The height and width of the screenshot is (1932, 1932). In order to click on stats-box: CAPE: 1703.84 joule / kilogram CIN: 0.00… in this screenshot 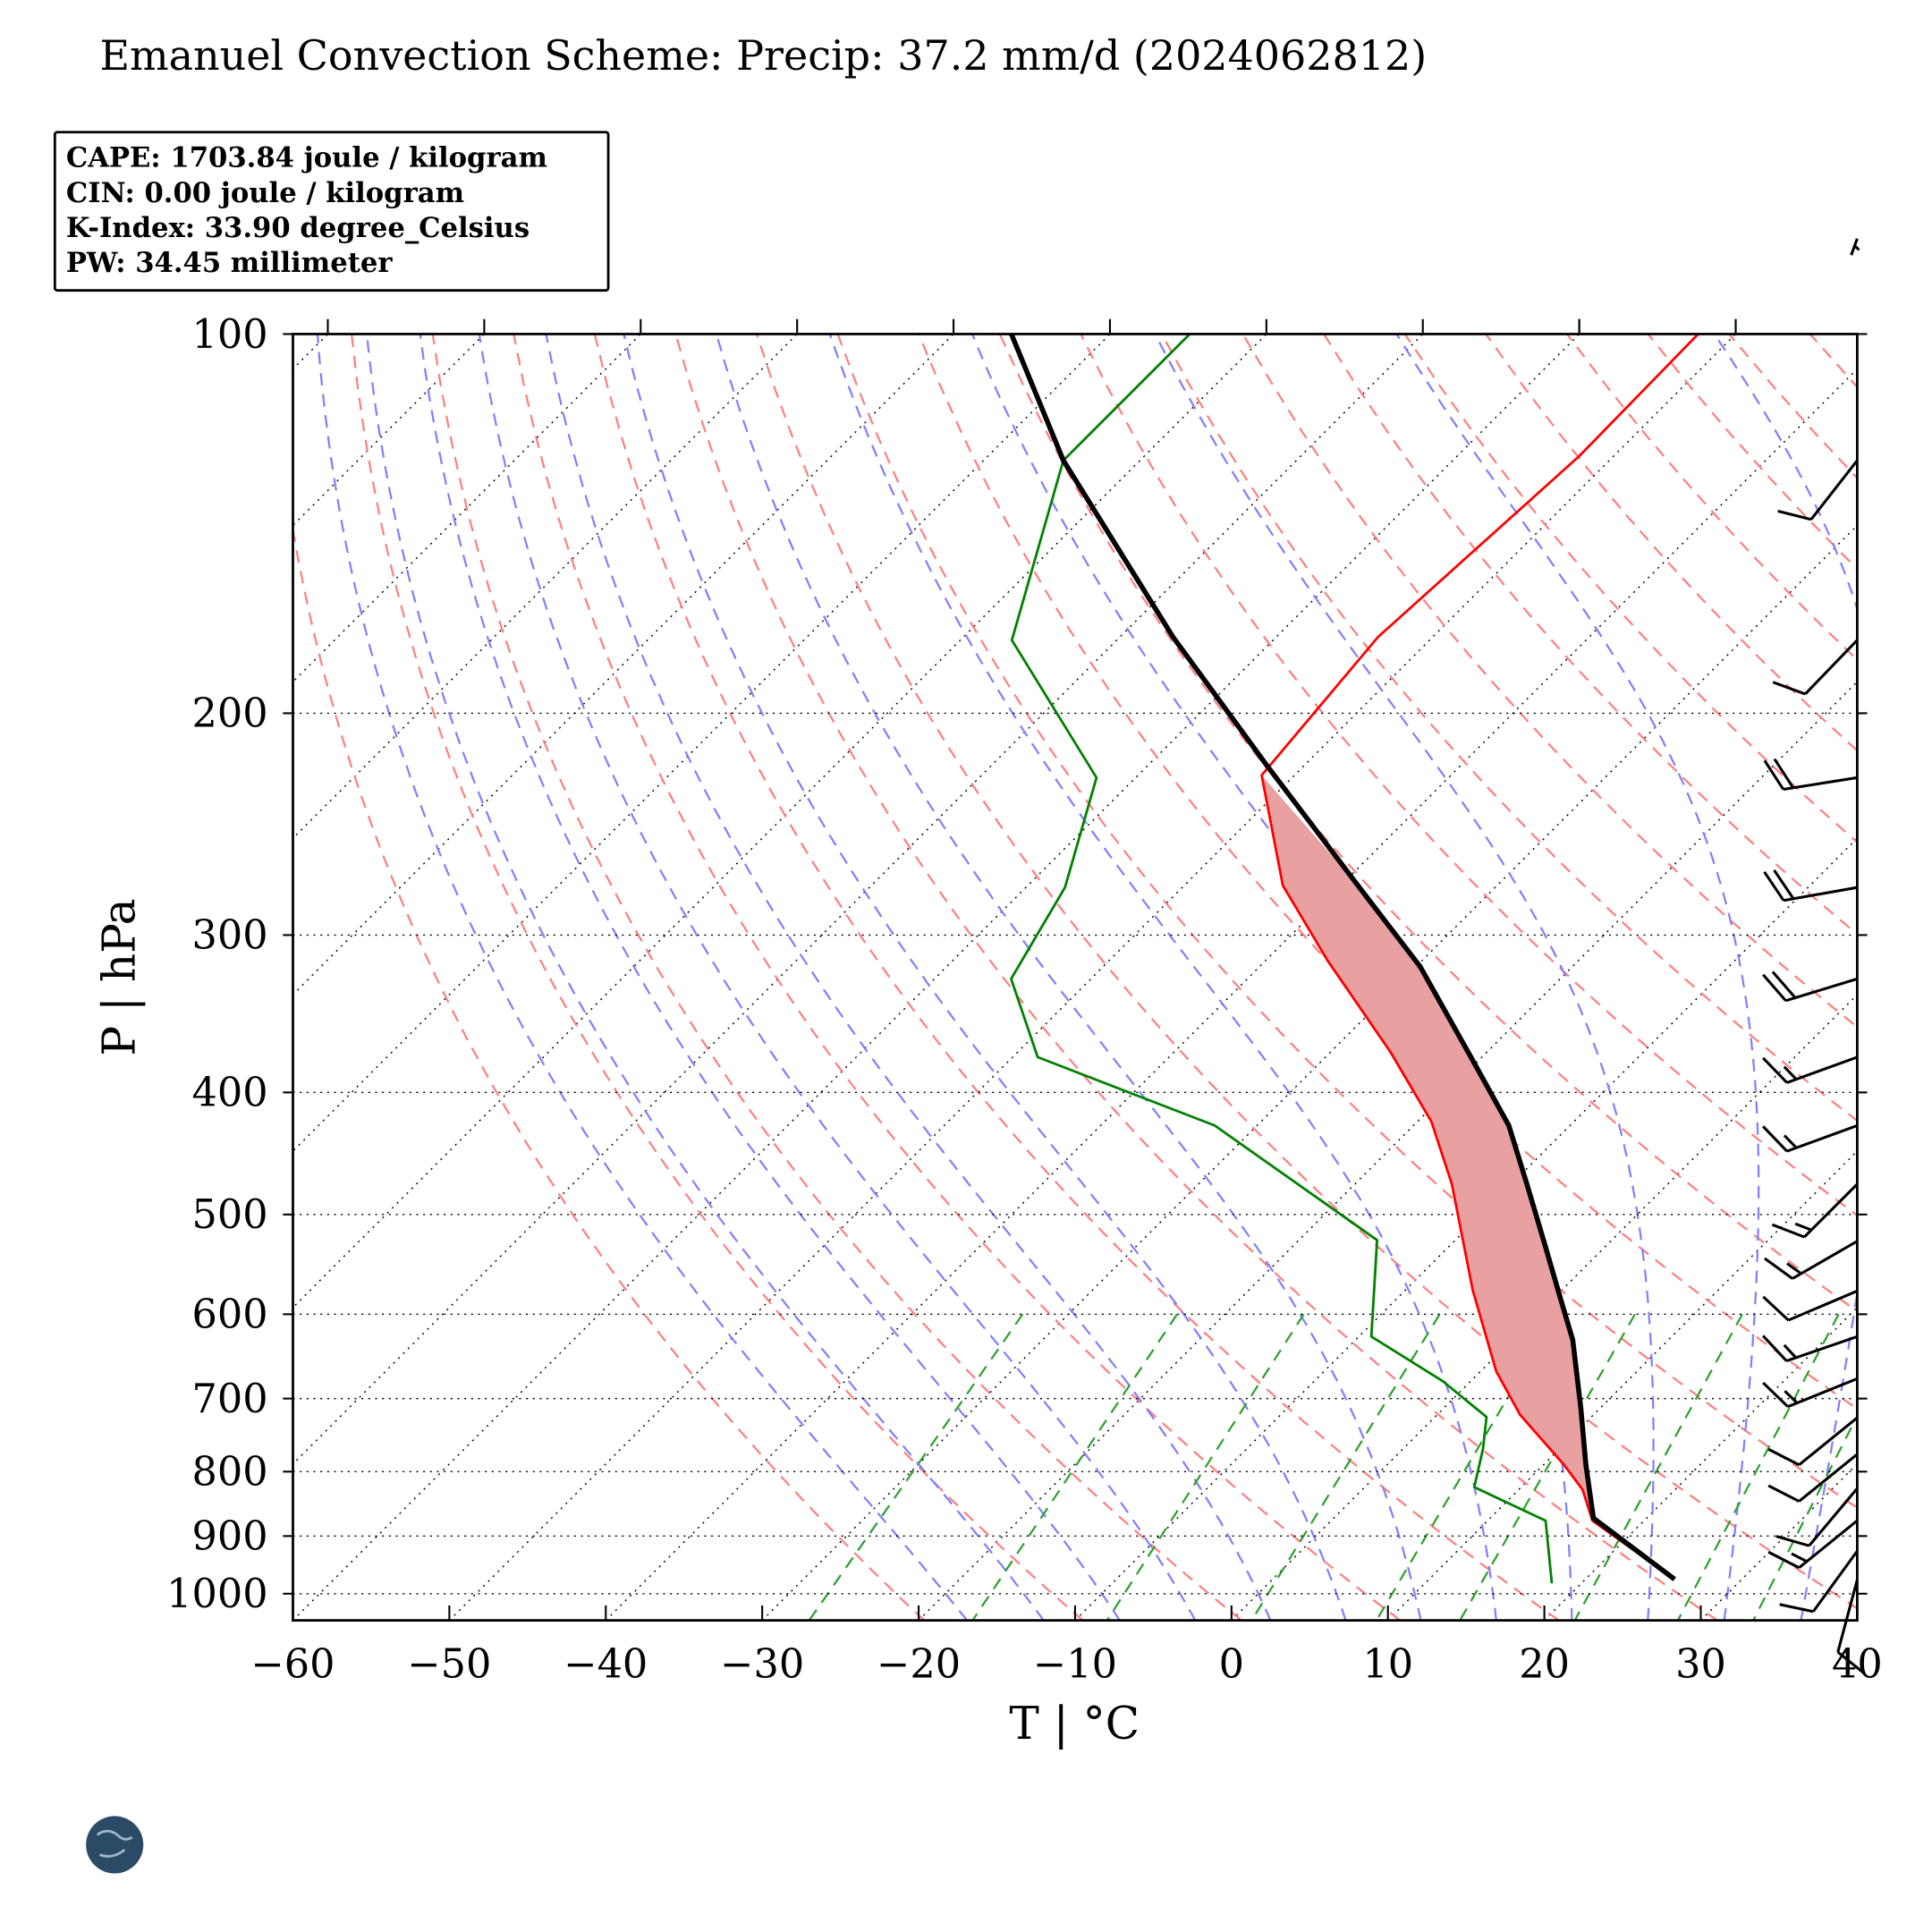, I will do `click(331, 211)`.